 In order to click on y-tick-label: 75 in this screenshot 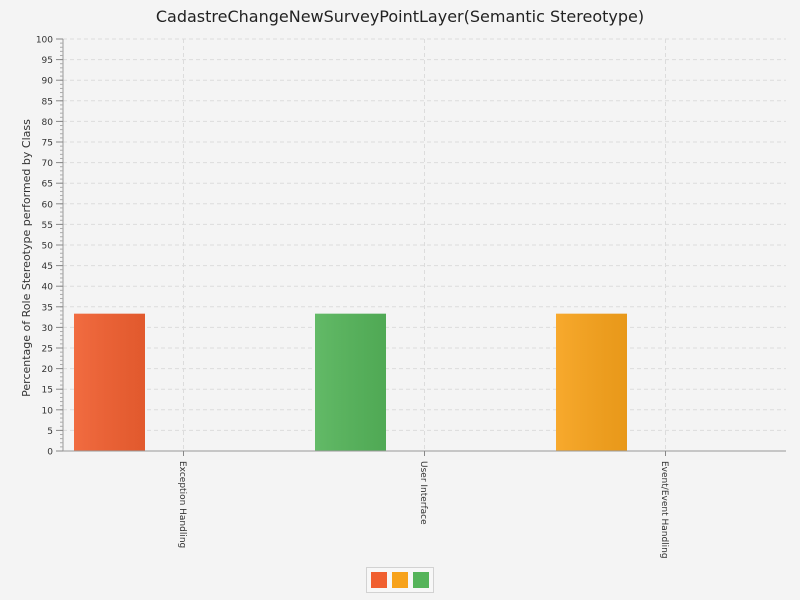, I will do `click(47, 144)`.